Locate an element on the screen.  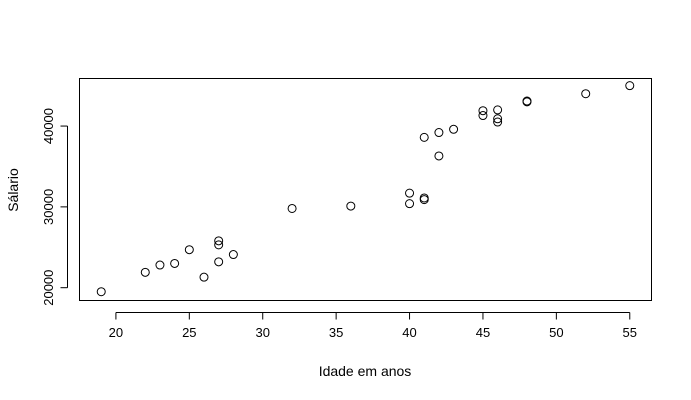
y-axis: 20000 30000 40000 is located at coordinates (54, 207).